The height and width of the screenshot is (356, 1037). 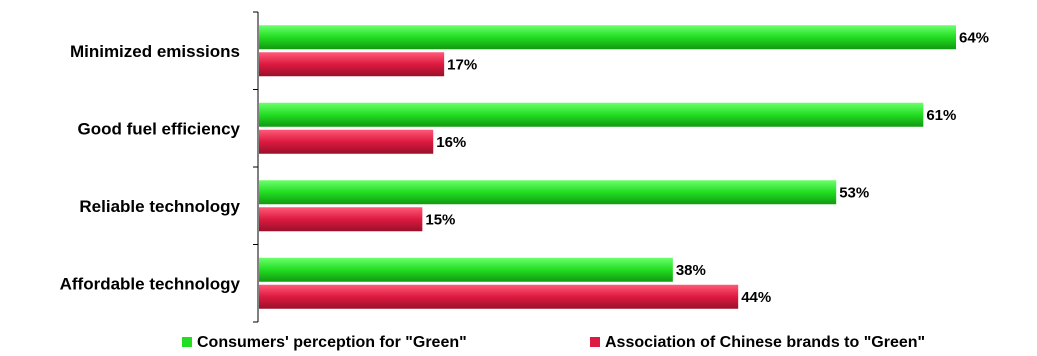 I want to click on data-label: 53%, so click(x=854, y=192).